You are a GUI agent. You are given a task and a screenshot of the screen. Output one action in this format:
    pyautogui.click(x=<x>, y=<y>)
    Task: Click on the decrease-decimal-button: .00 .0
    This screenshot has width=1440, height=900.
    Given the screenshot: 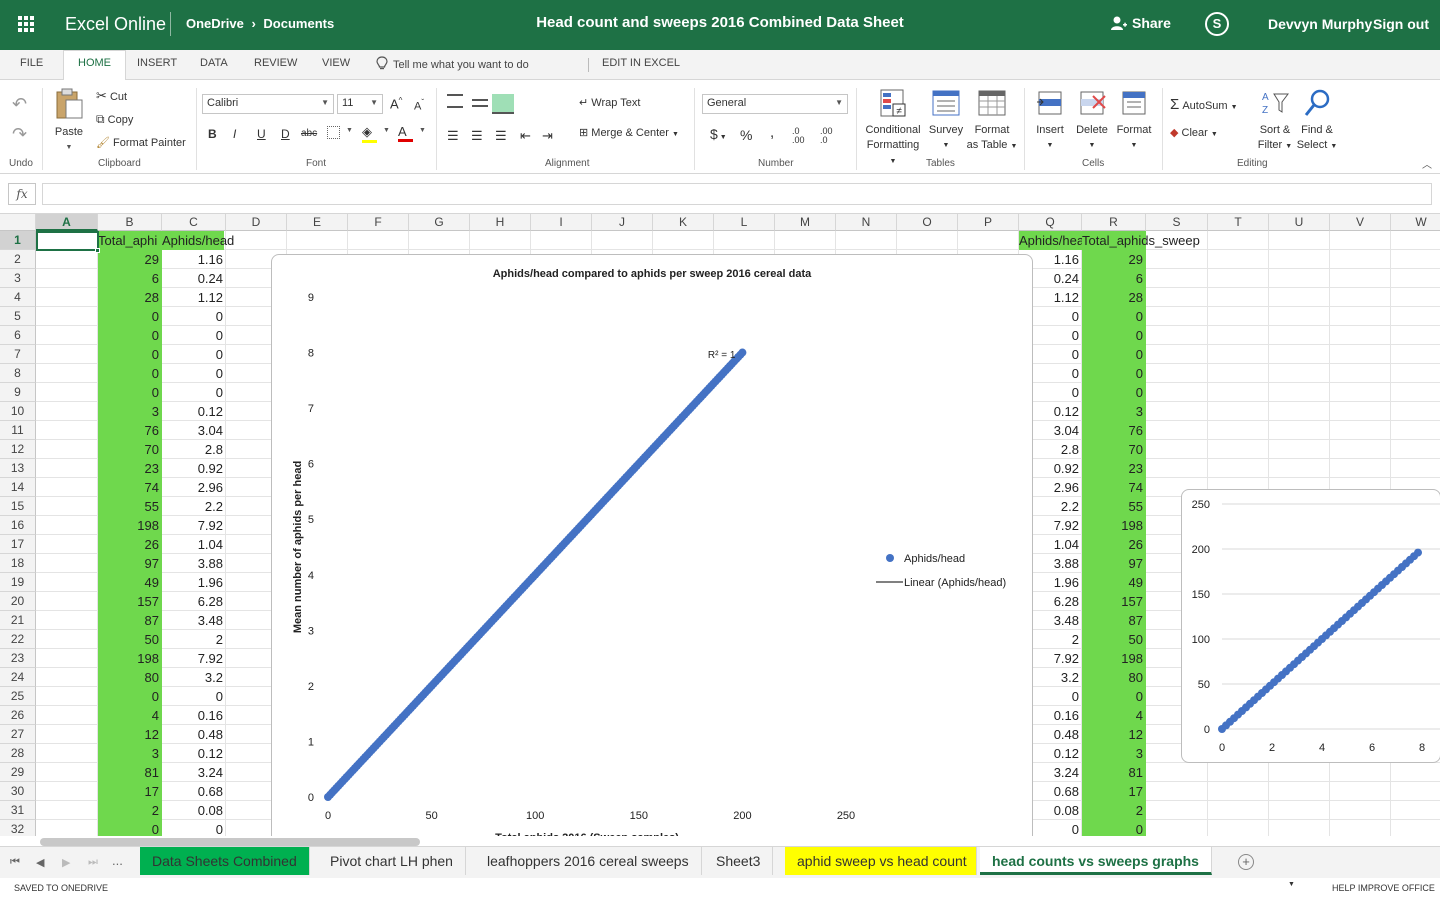 What is the action you would take?
    pyautogui.click(x=826, y=135)
    